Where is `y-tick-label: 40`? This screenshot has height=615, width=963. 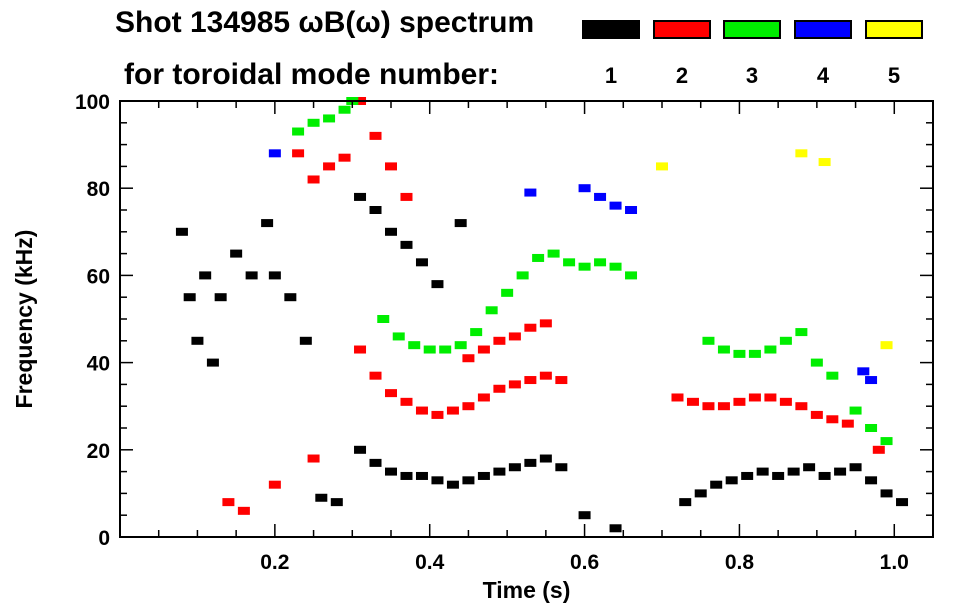 y-tick-label: 40 is located at coordinates (98, 364).